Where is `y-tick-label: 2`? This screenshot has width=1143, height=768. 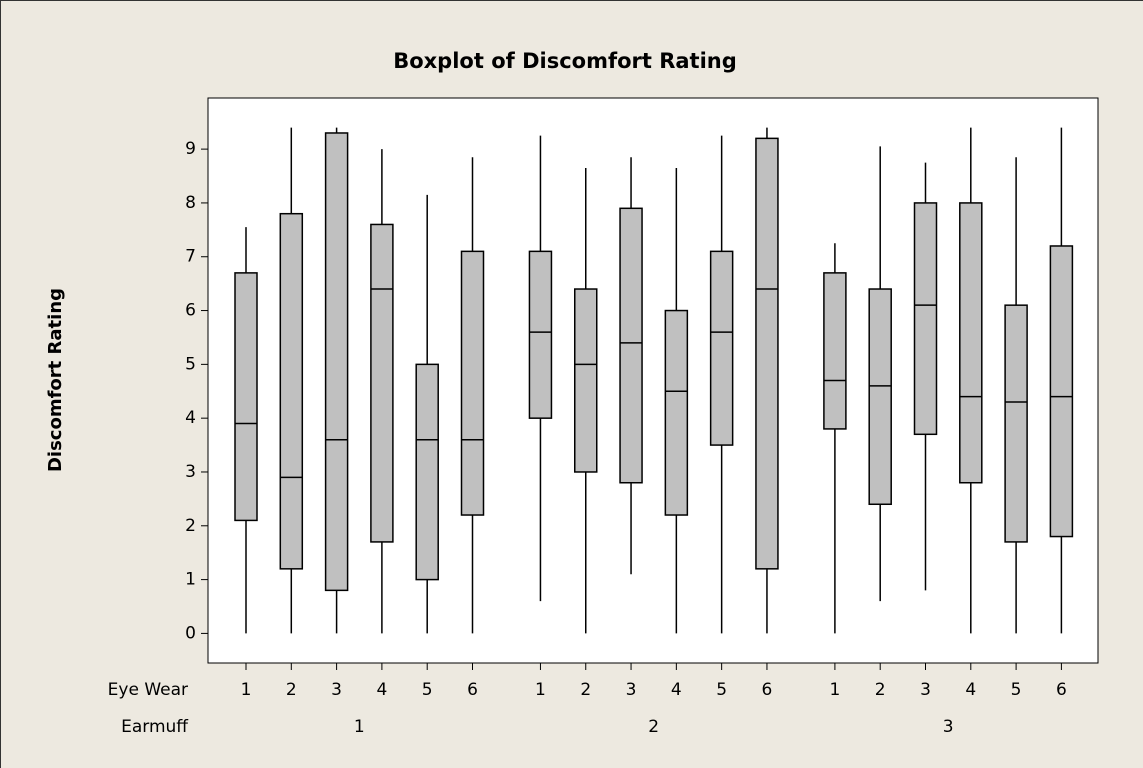 y-tick-label: 2 is located at coordinates (190, 526).